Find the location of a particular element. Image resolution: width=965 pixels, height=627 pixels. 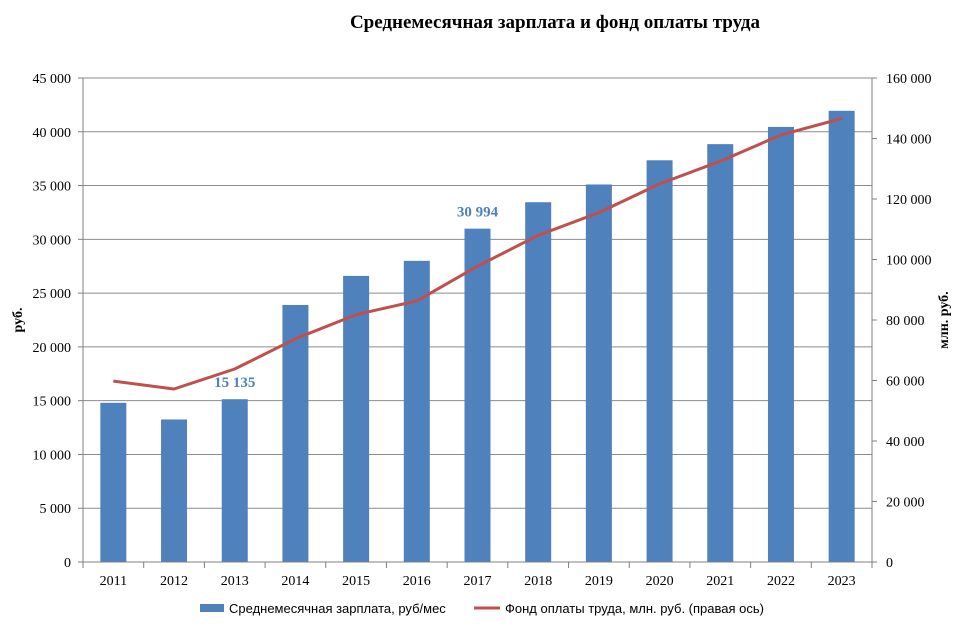

x-tick-label: 2015 is located at coordinates (356, 581).